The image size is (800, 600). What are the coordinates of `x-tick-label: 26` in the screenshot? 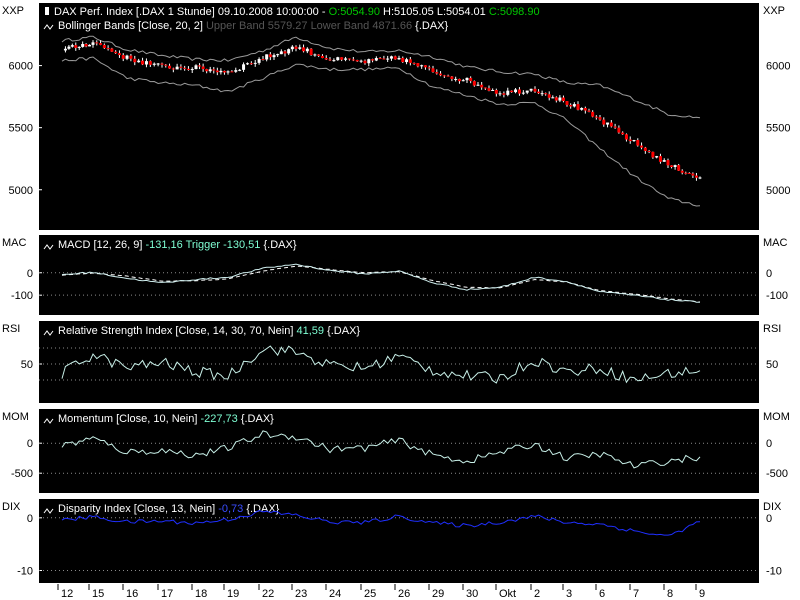 It's located at (404, 594).